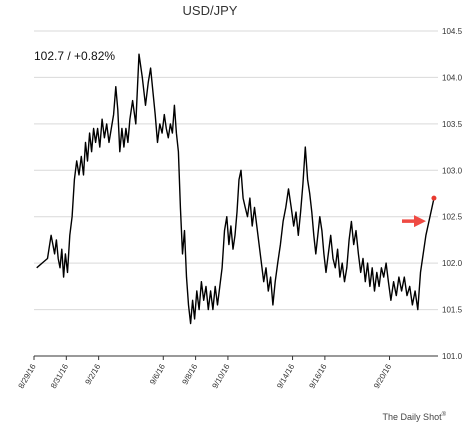 This screenshot has width=474, height=430. Describe the element at coordinates (221, 376) in the screenshot. I see `x-tick-label: 9/10/16` at that location.